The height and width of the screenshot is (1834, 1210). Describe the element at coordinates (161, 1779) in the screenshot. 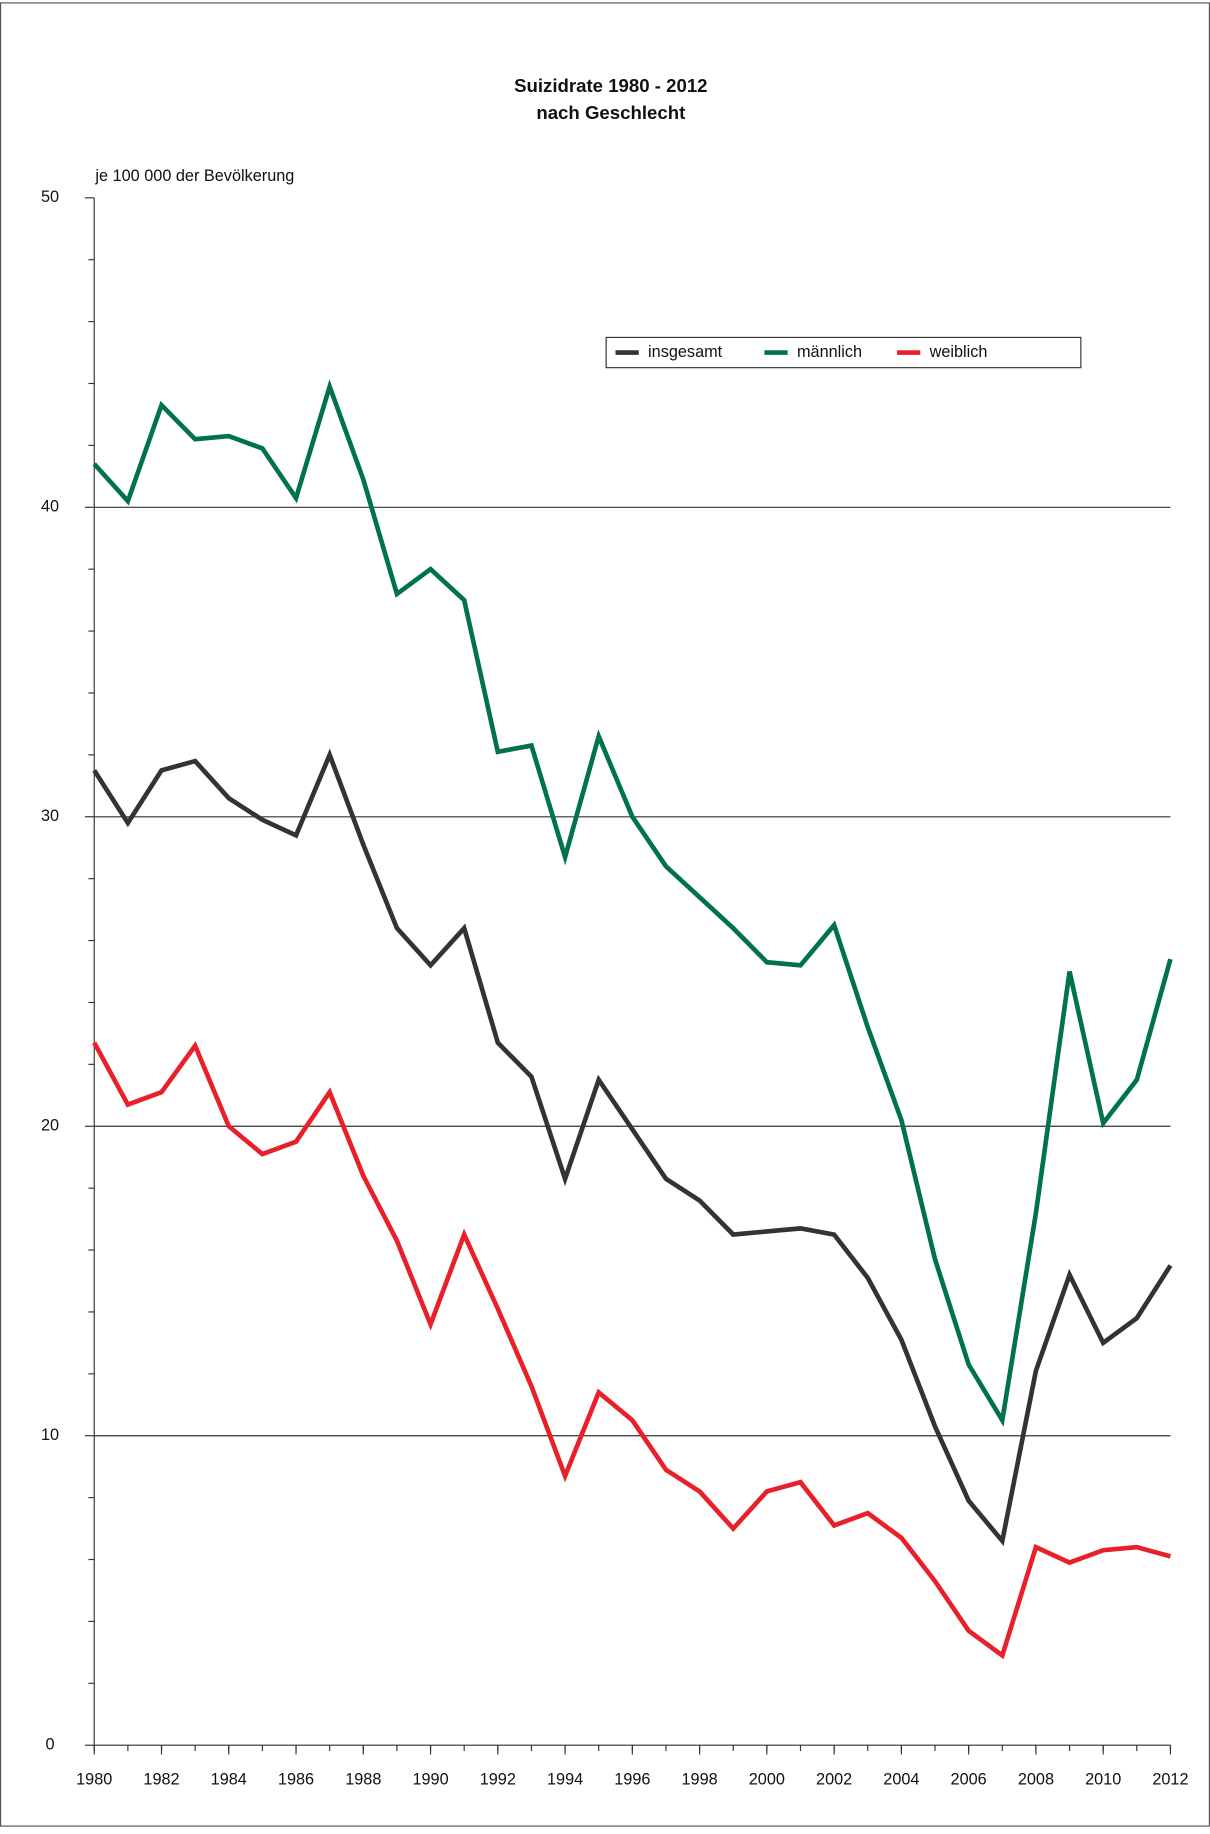

I see `x-tick-label: 1982` at that location.